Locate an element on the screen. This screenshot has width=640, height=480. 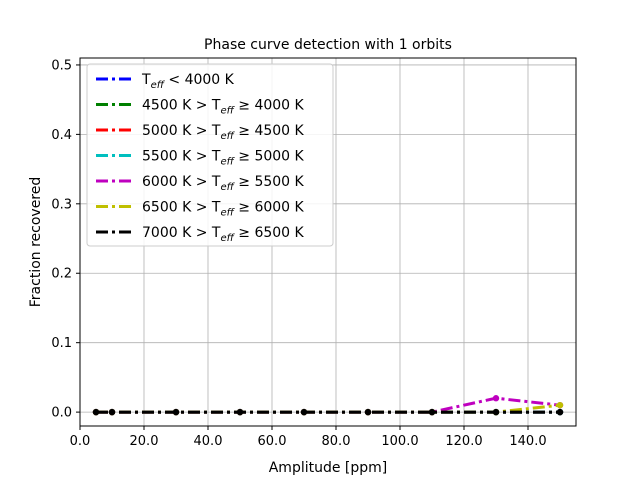
y-tick-label: 0.3 is located at coordinates (61, 204).